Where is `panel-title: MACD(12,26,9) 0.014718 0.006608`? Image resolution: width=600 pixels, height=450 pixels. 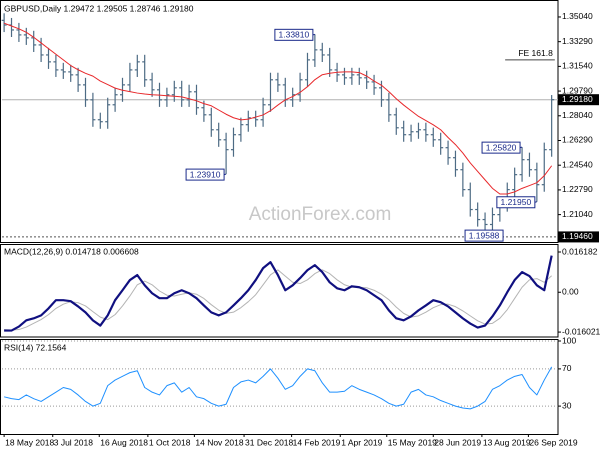 panel-title: MACD(12,26,9) 0.014718 0.006608 is located at coordinates (71, 251).